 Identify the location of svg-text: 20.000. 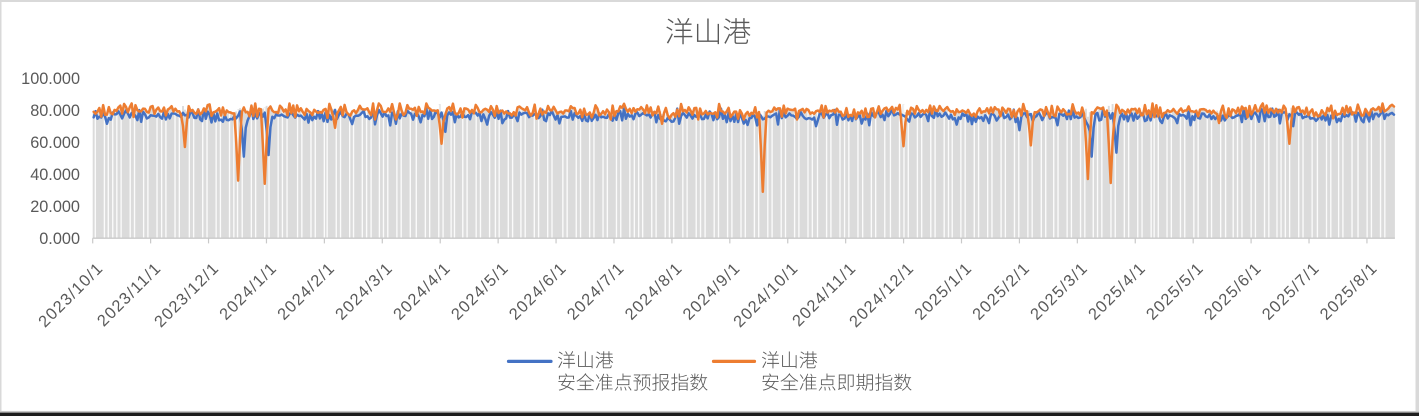
(55, 207).